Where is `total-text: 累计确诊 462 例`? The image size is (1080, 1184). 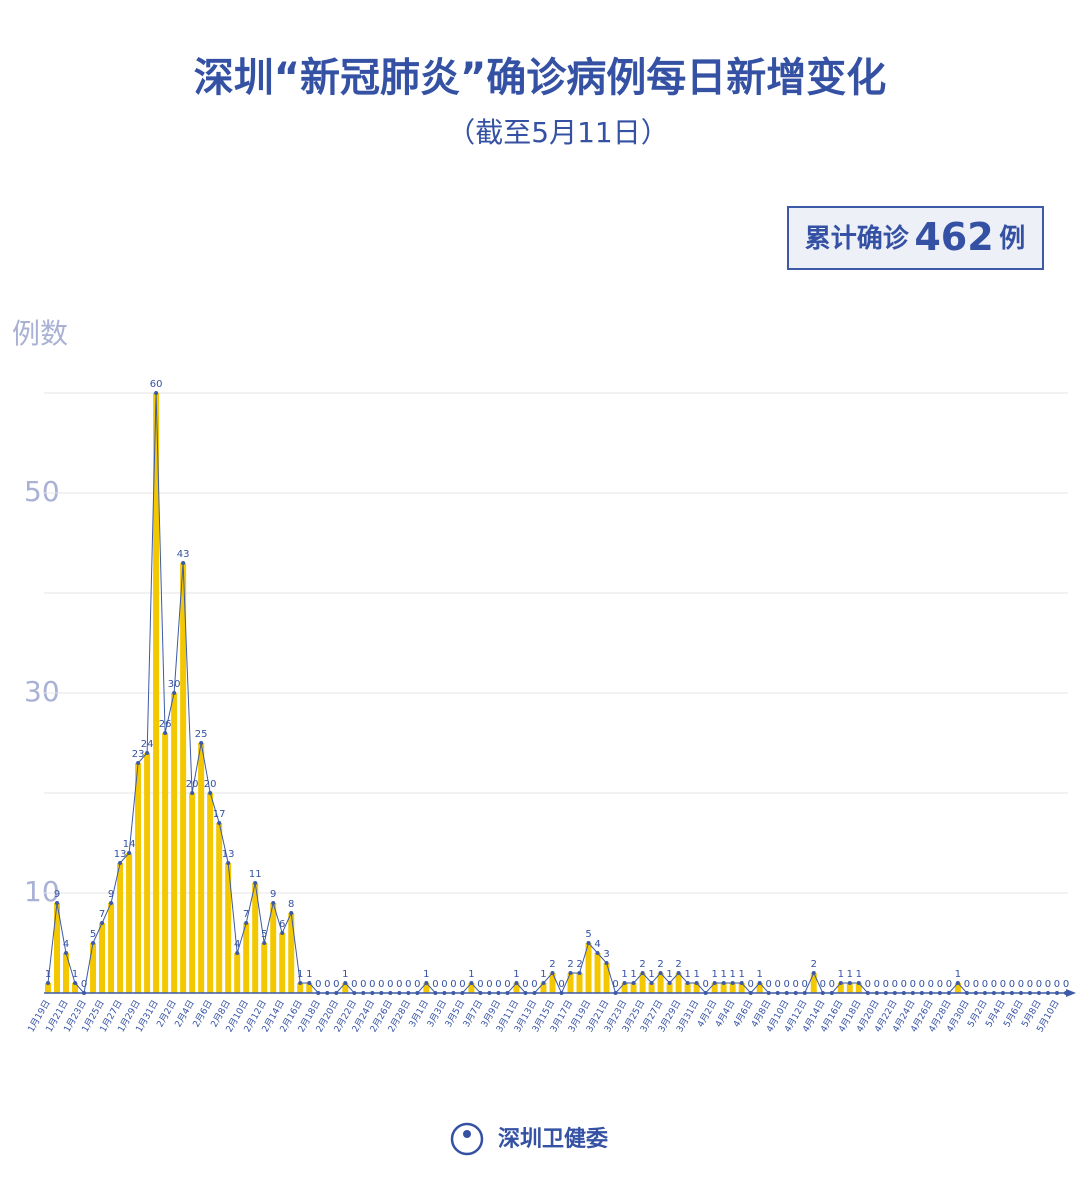 total-text: 累计确诊 462 例 is located at coordinates (915, 237).